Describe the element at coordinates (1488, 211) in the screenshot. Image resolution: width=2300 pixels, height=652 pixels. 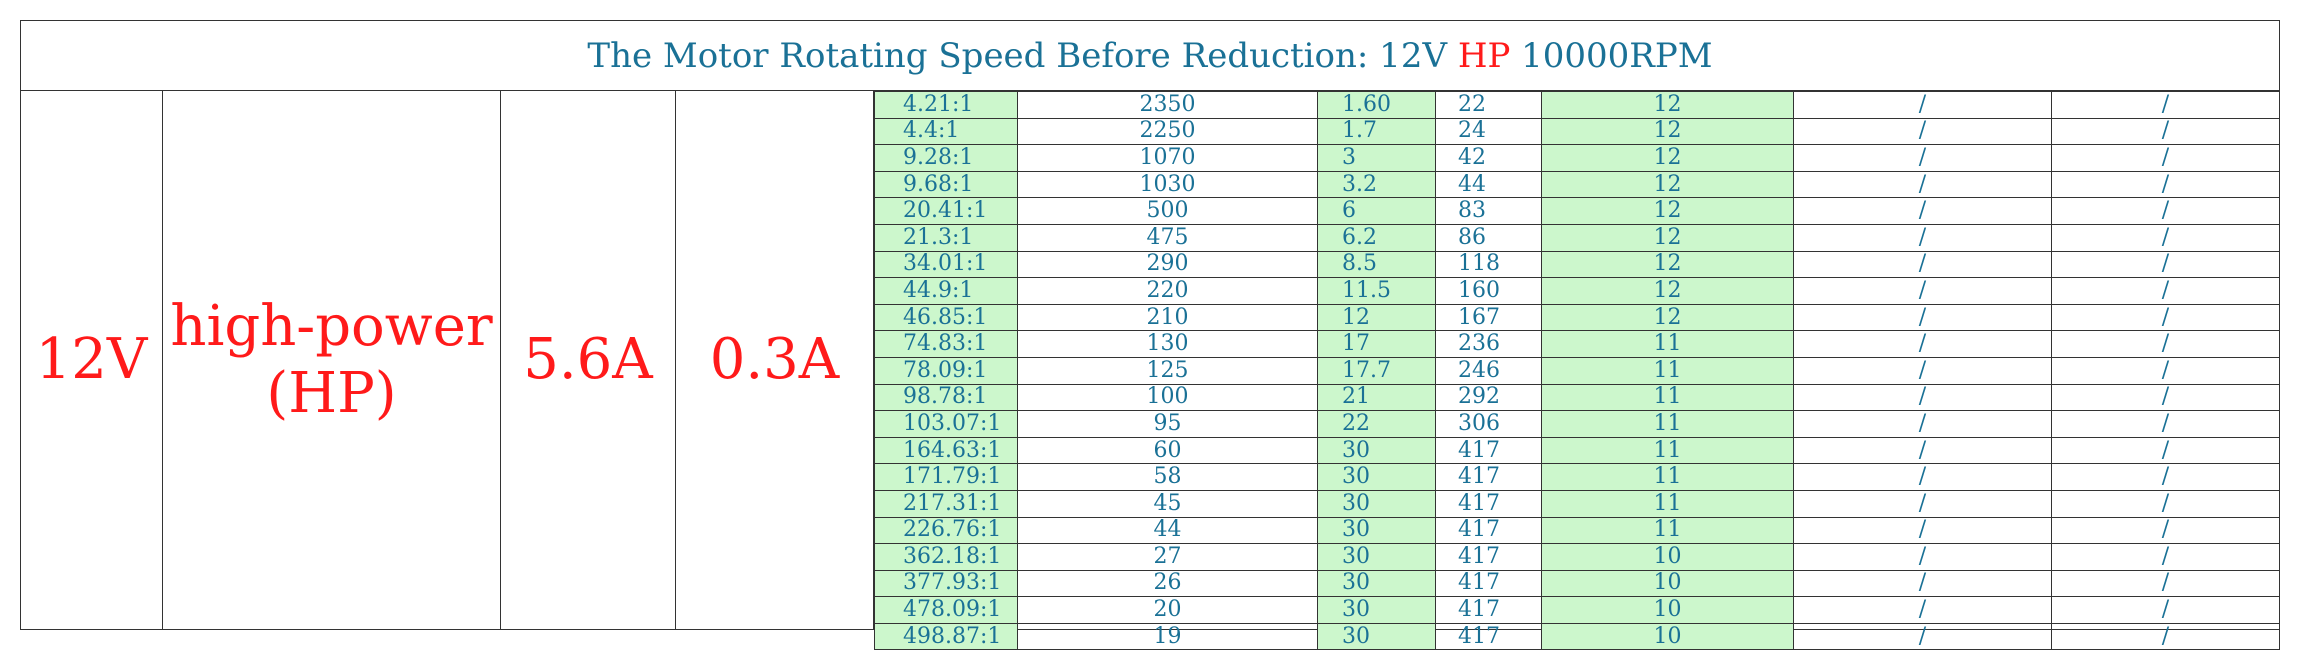
I see `torque-alt-cell: 83` at that location.